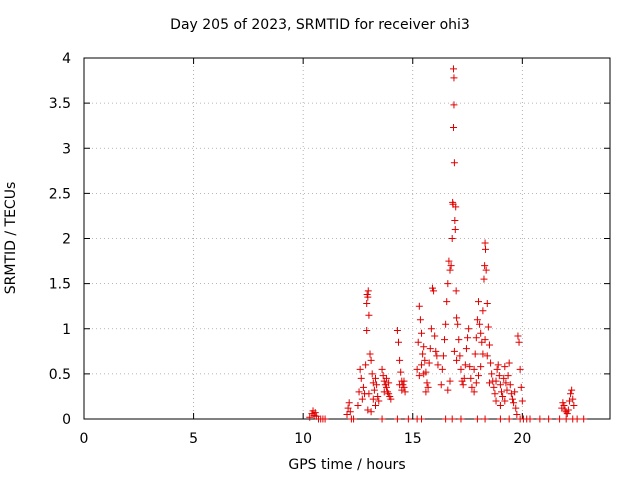 The height and width of the screenshot is (480, 640). Describe the element at coordinates (11, 238) in the screenshot. I see `y-axis-label: SRMTID / TECUs` at that location.